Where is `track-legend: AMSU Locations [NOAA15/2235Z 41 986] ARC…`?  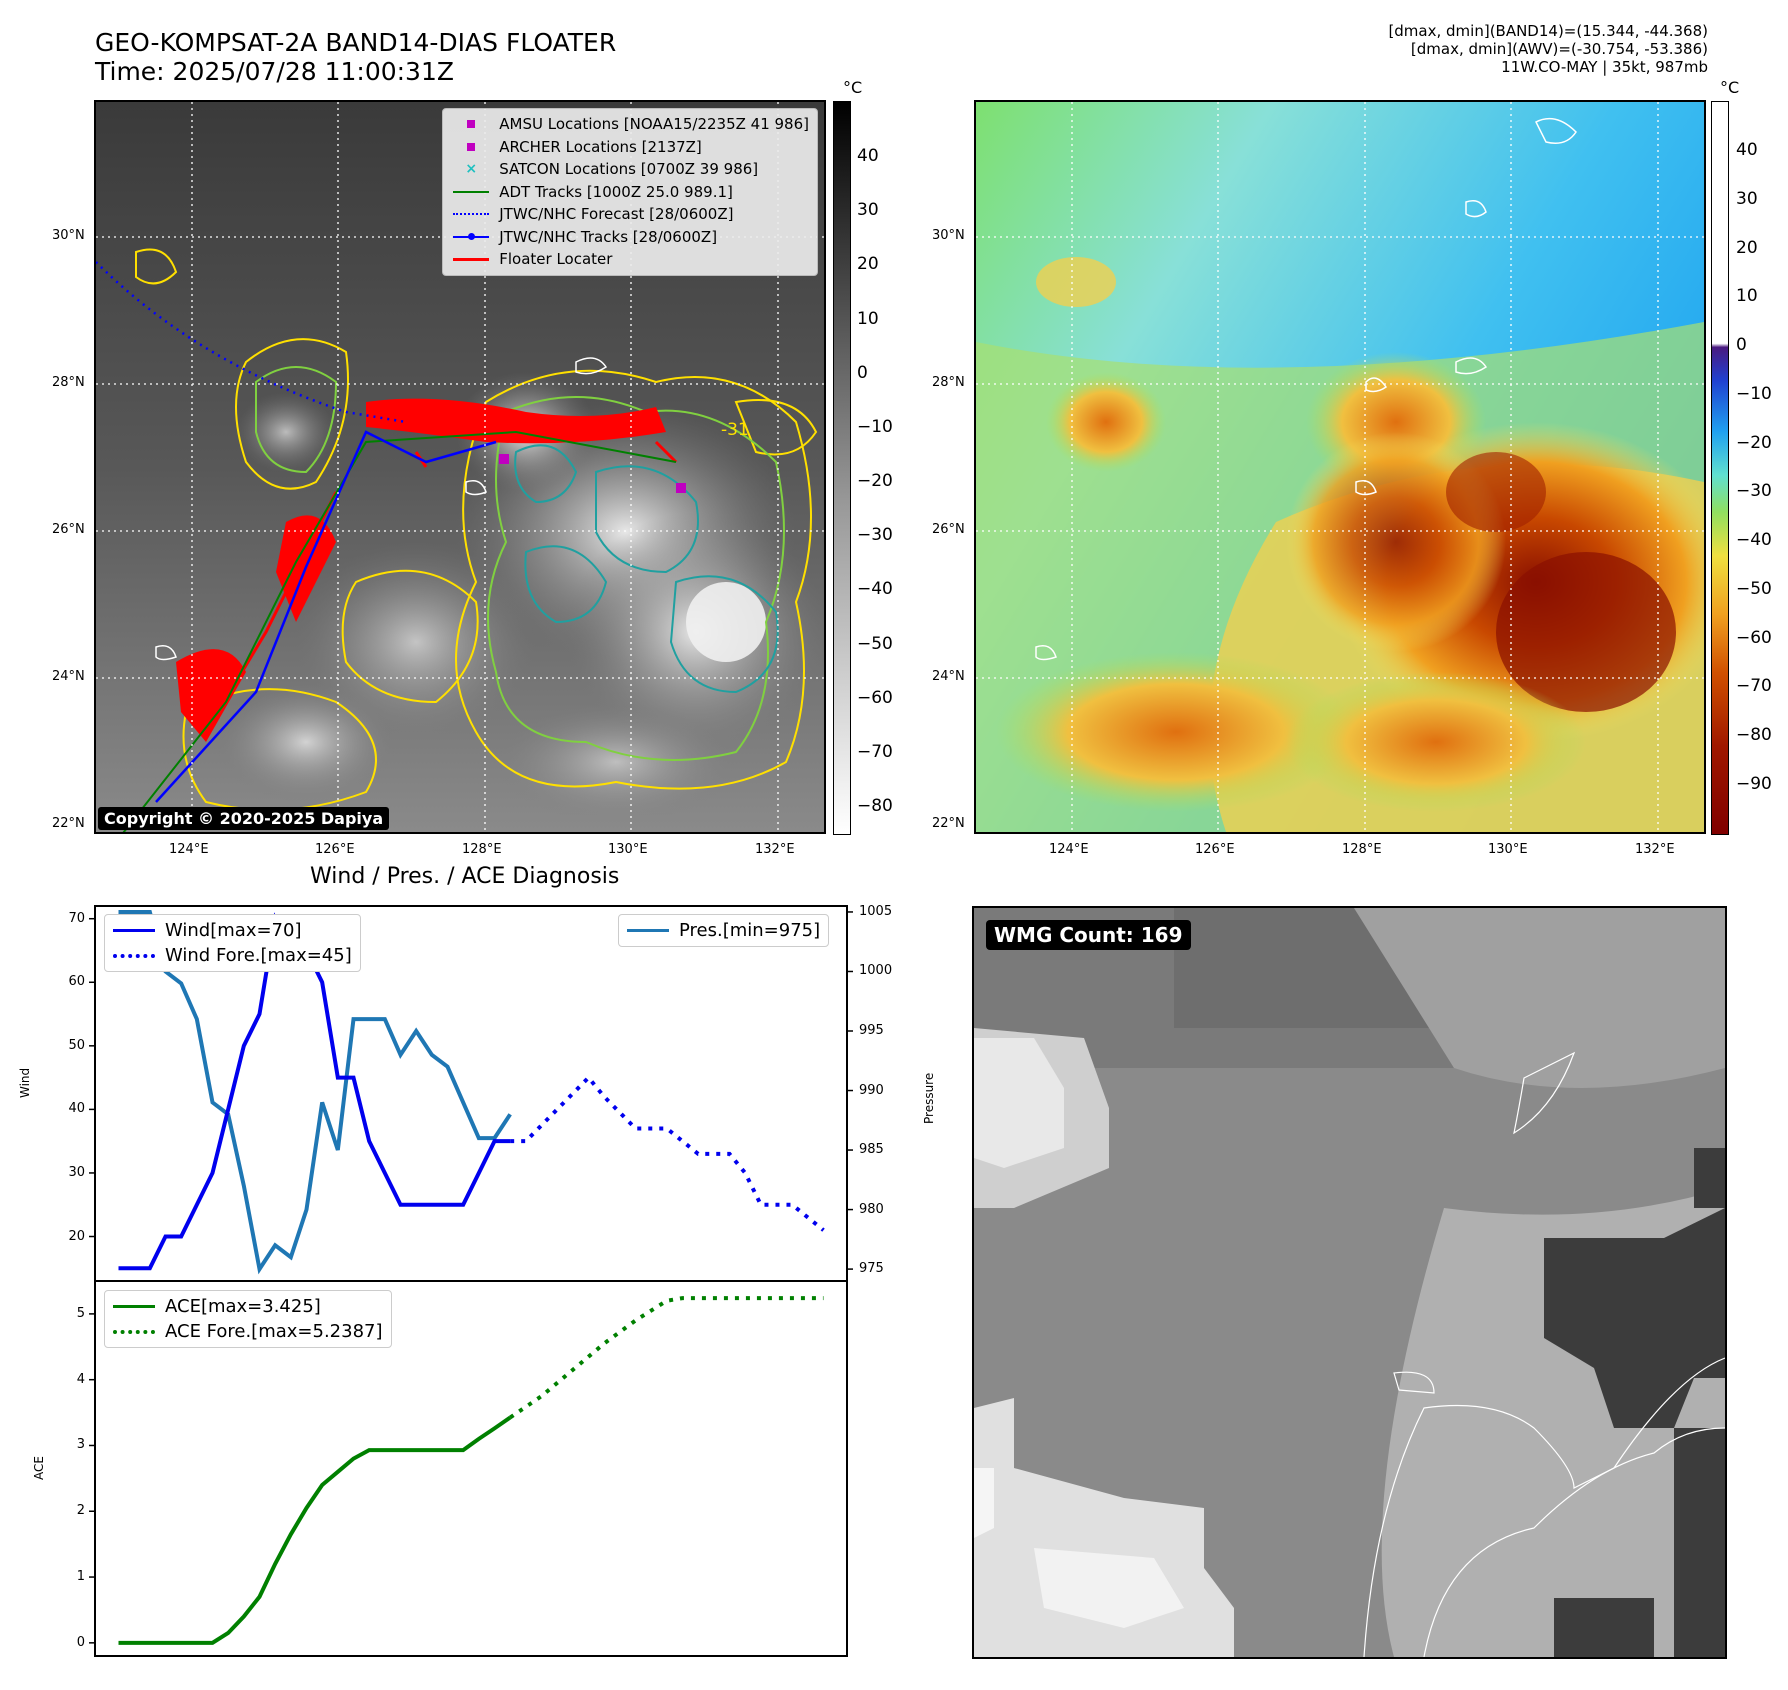
track-legend: AMSU Locations [NOAA15/2235Z 41 986] ARC… is located at coordinates (630, 192).